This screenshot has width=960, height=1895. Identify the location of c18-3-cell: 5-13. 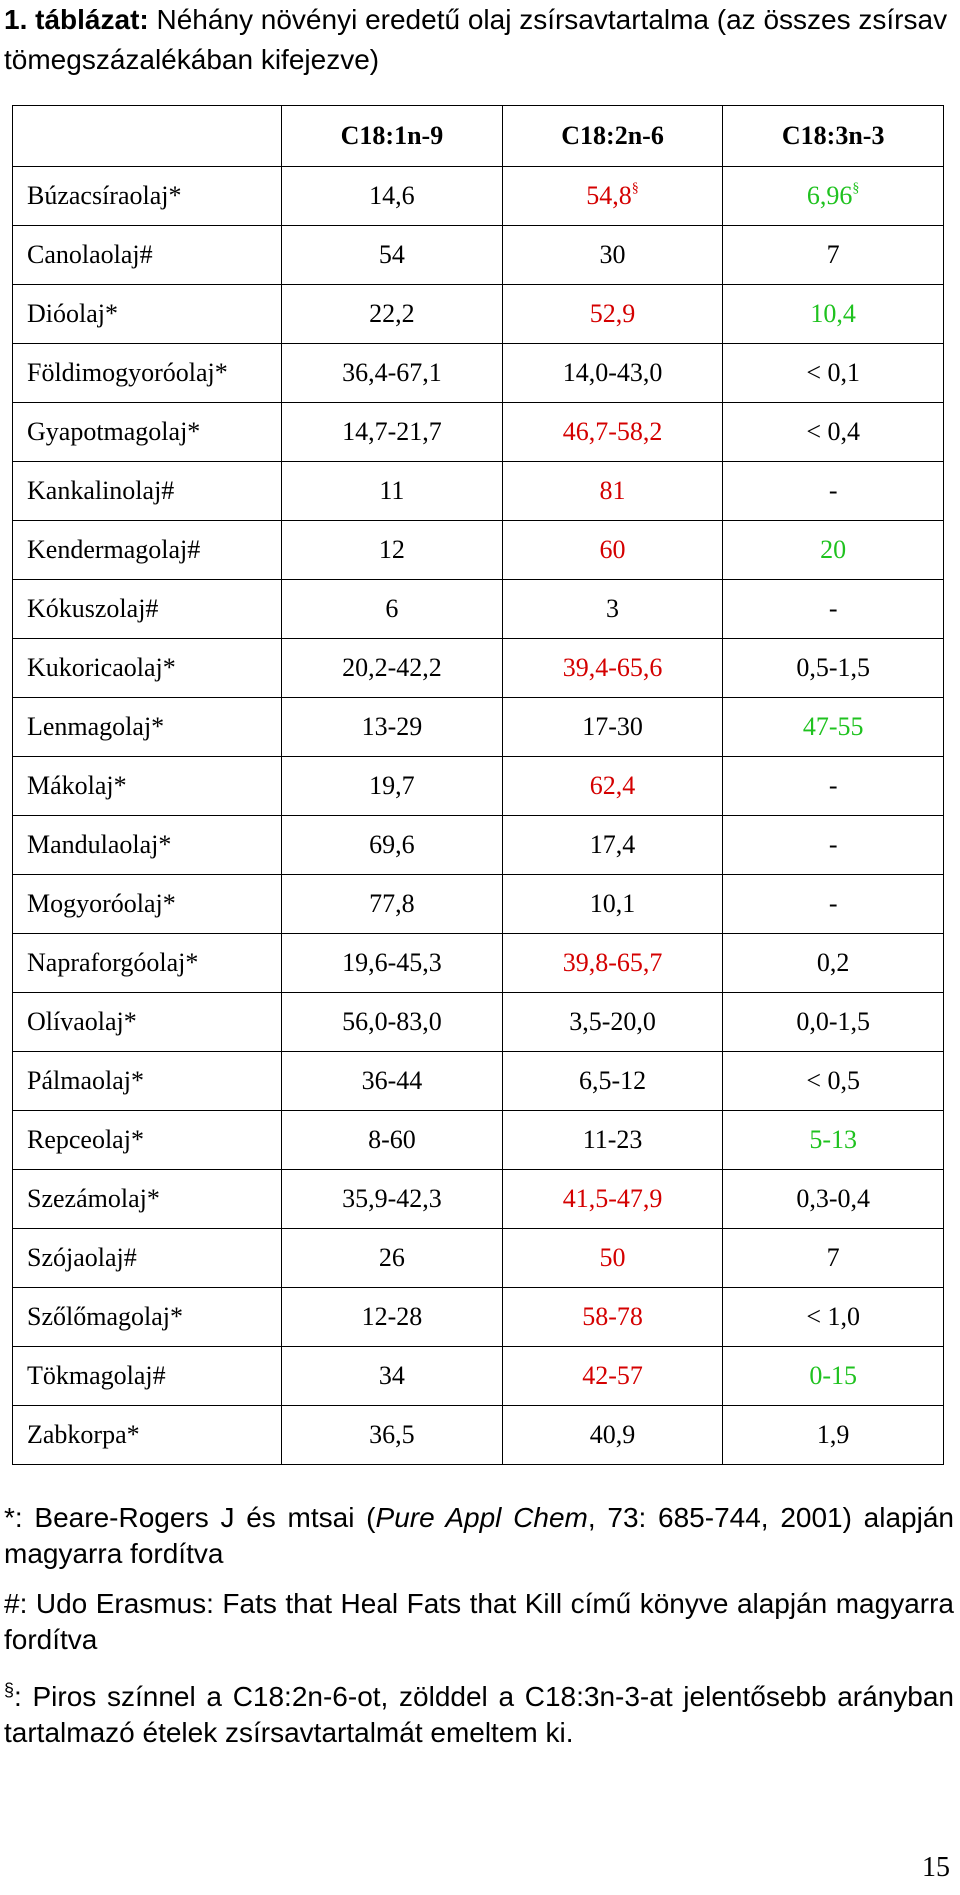
(833, 1140).